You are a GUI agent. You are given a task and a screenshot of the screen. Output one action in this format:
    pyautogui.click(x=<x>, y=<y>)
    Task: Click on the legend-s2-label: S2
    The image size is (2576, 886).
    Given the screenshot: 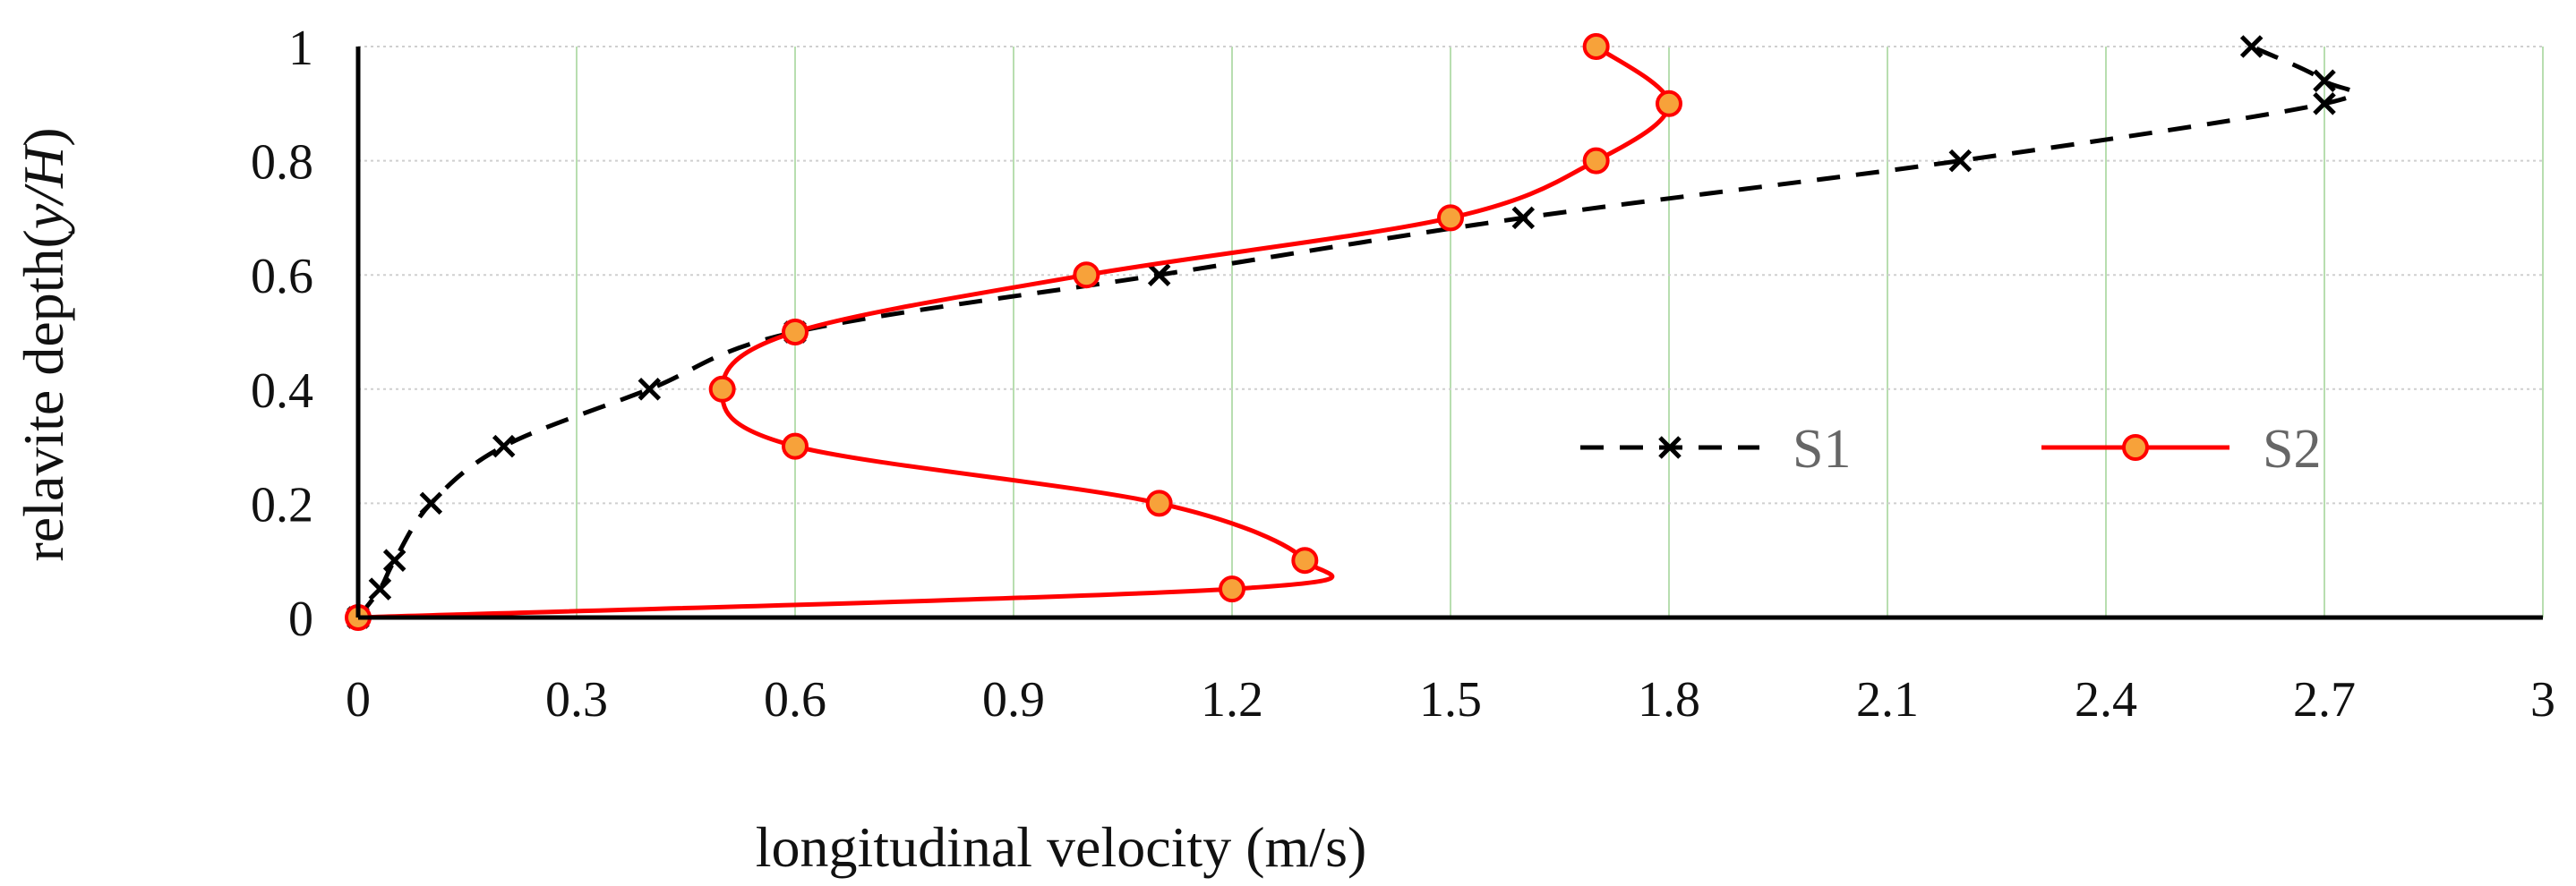 What is the action you would take?
    pyautogui.click(x=2292, y=449)
    